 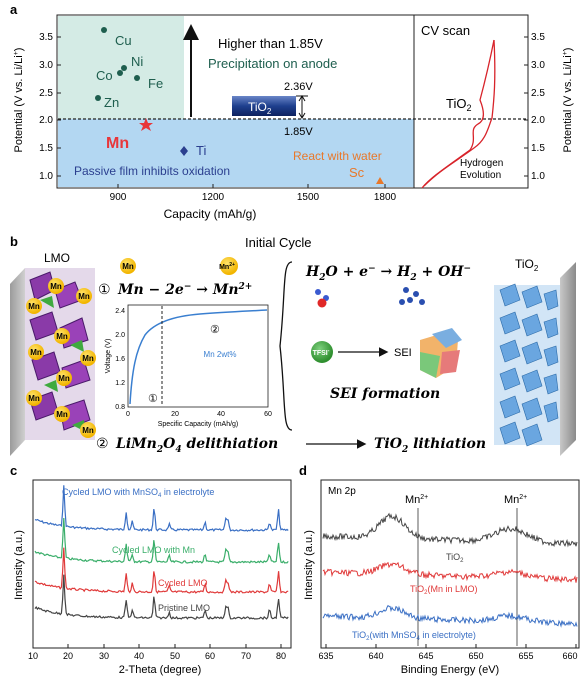 I want to click on inset-mark1: ①, so click(x=153, y=399).